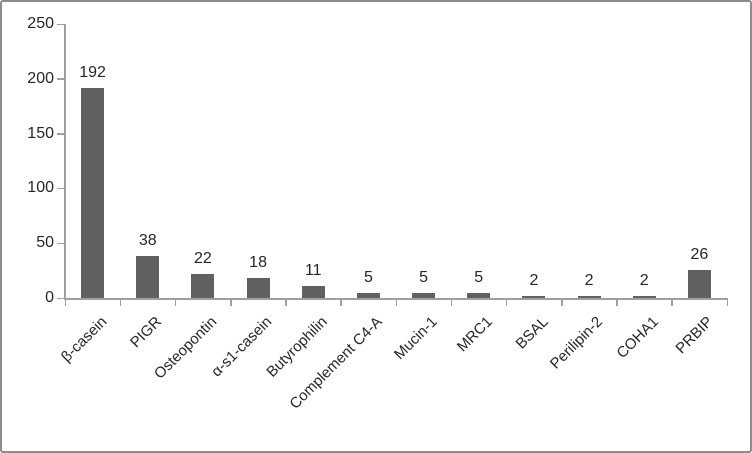 The height and width of the screenshot is (453, 752). I want to click on bar-value-label: 11, so click(313, 270).